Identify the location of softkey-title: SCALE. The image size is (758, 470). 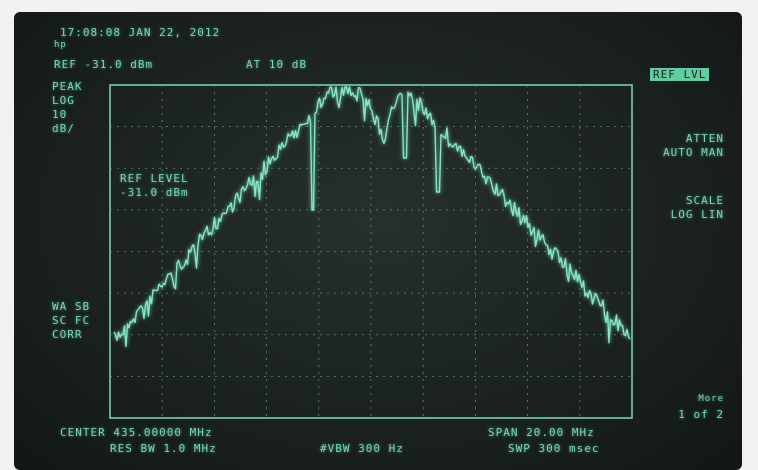
(704, 200).